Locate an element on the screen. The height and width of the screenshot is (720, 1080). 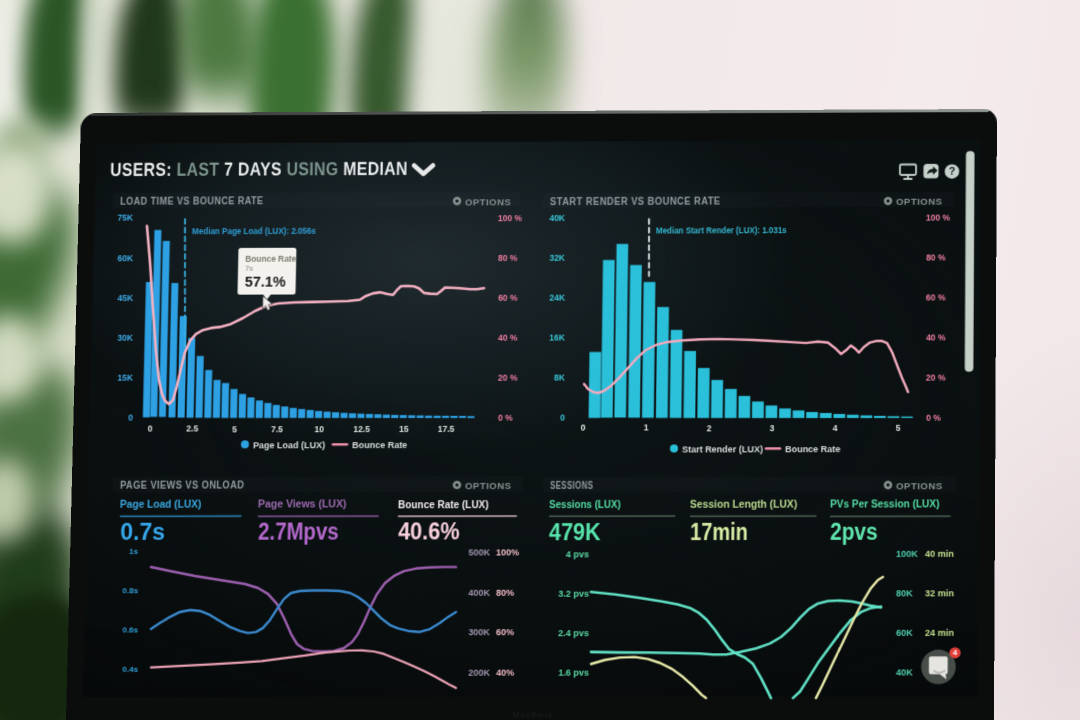
svg-text: 2.5 is located at coordinates (192, 429).